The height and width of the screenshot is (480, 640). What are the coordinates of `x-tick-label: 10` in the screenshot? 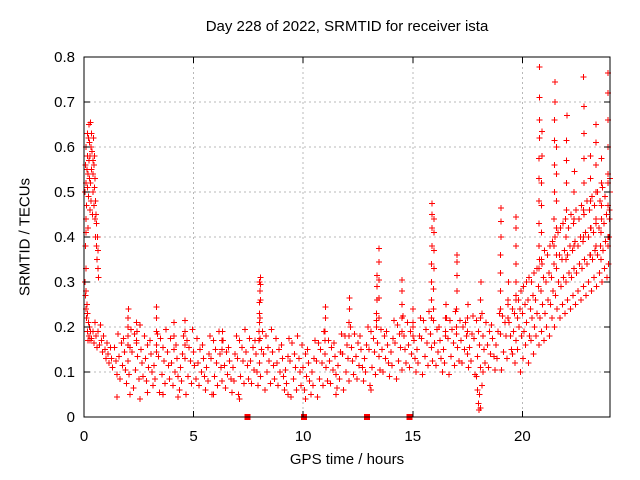 It's located at (303, 436).